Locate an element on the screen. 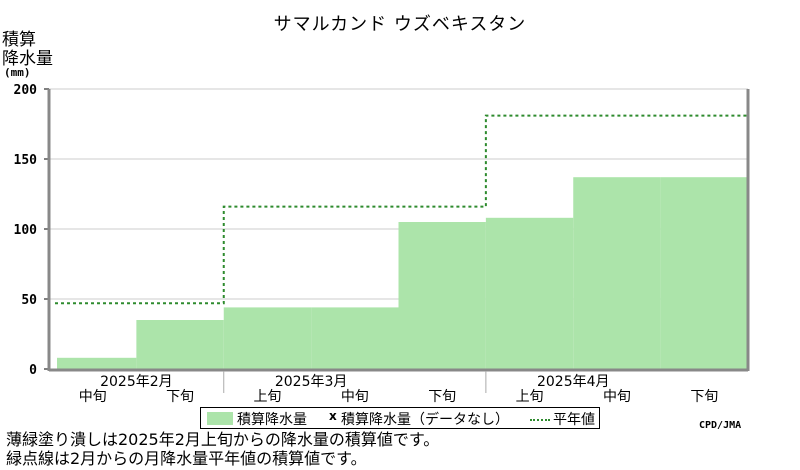  month-label: 2025年4月 is located at coordinates (573, 382).